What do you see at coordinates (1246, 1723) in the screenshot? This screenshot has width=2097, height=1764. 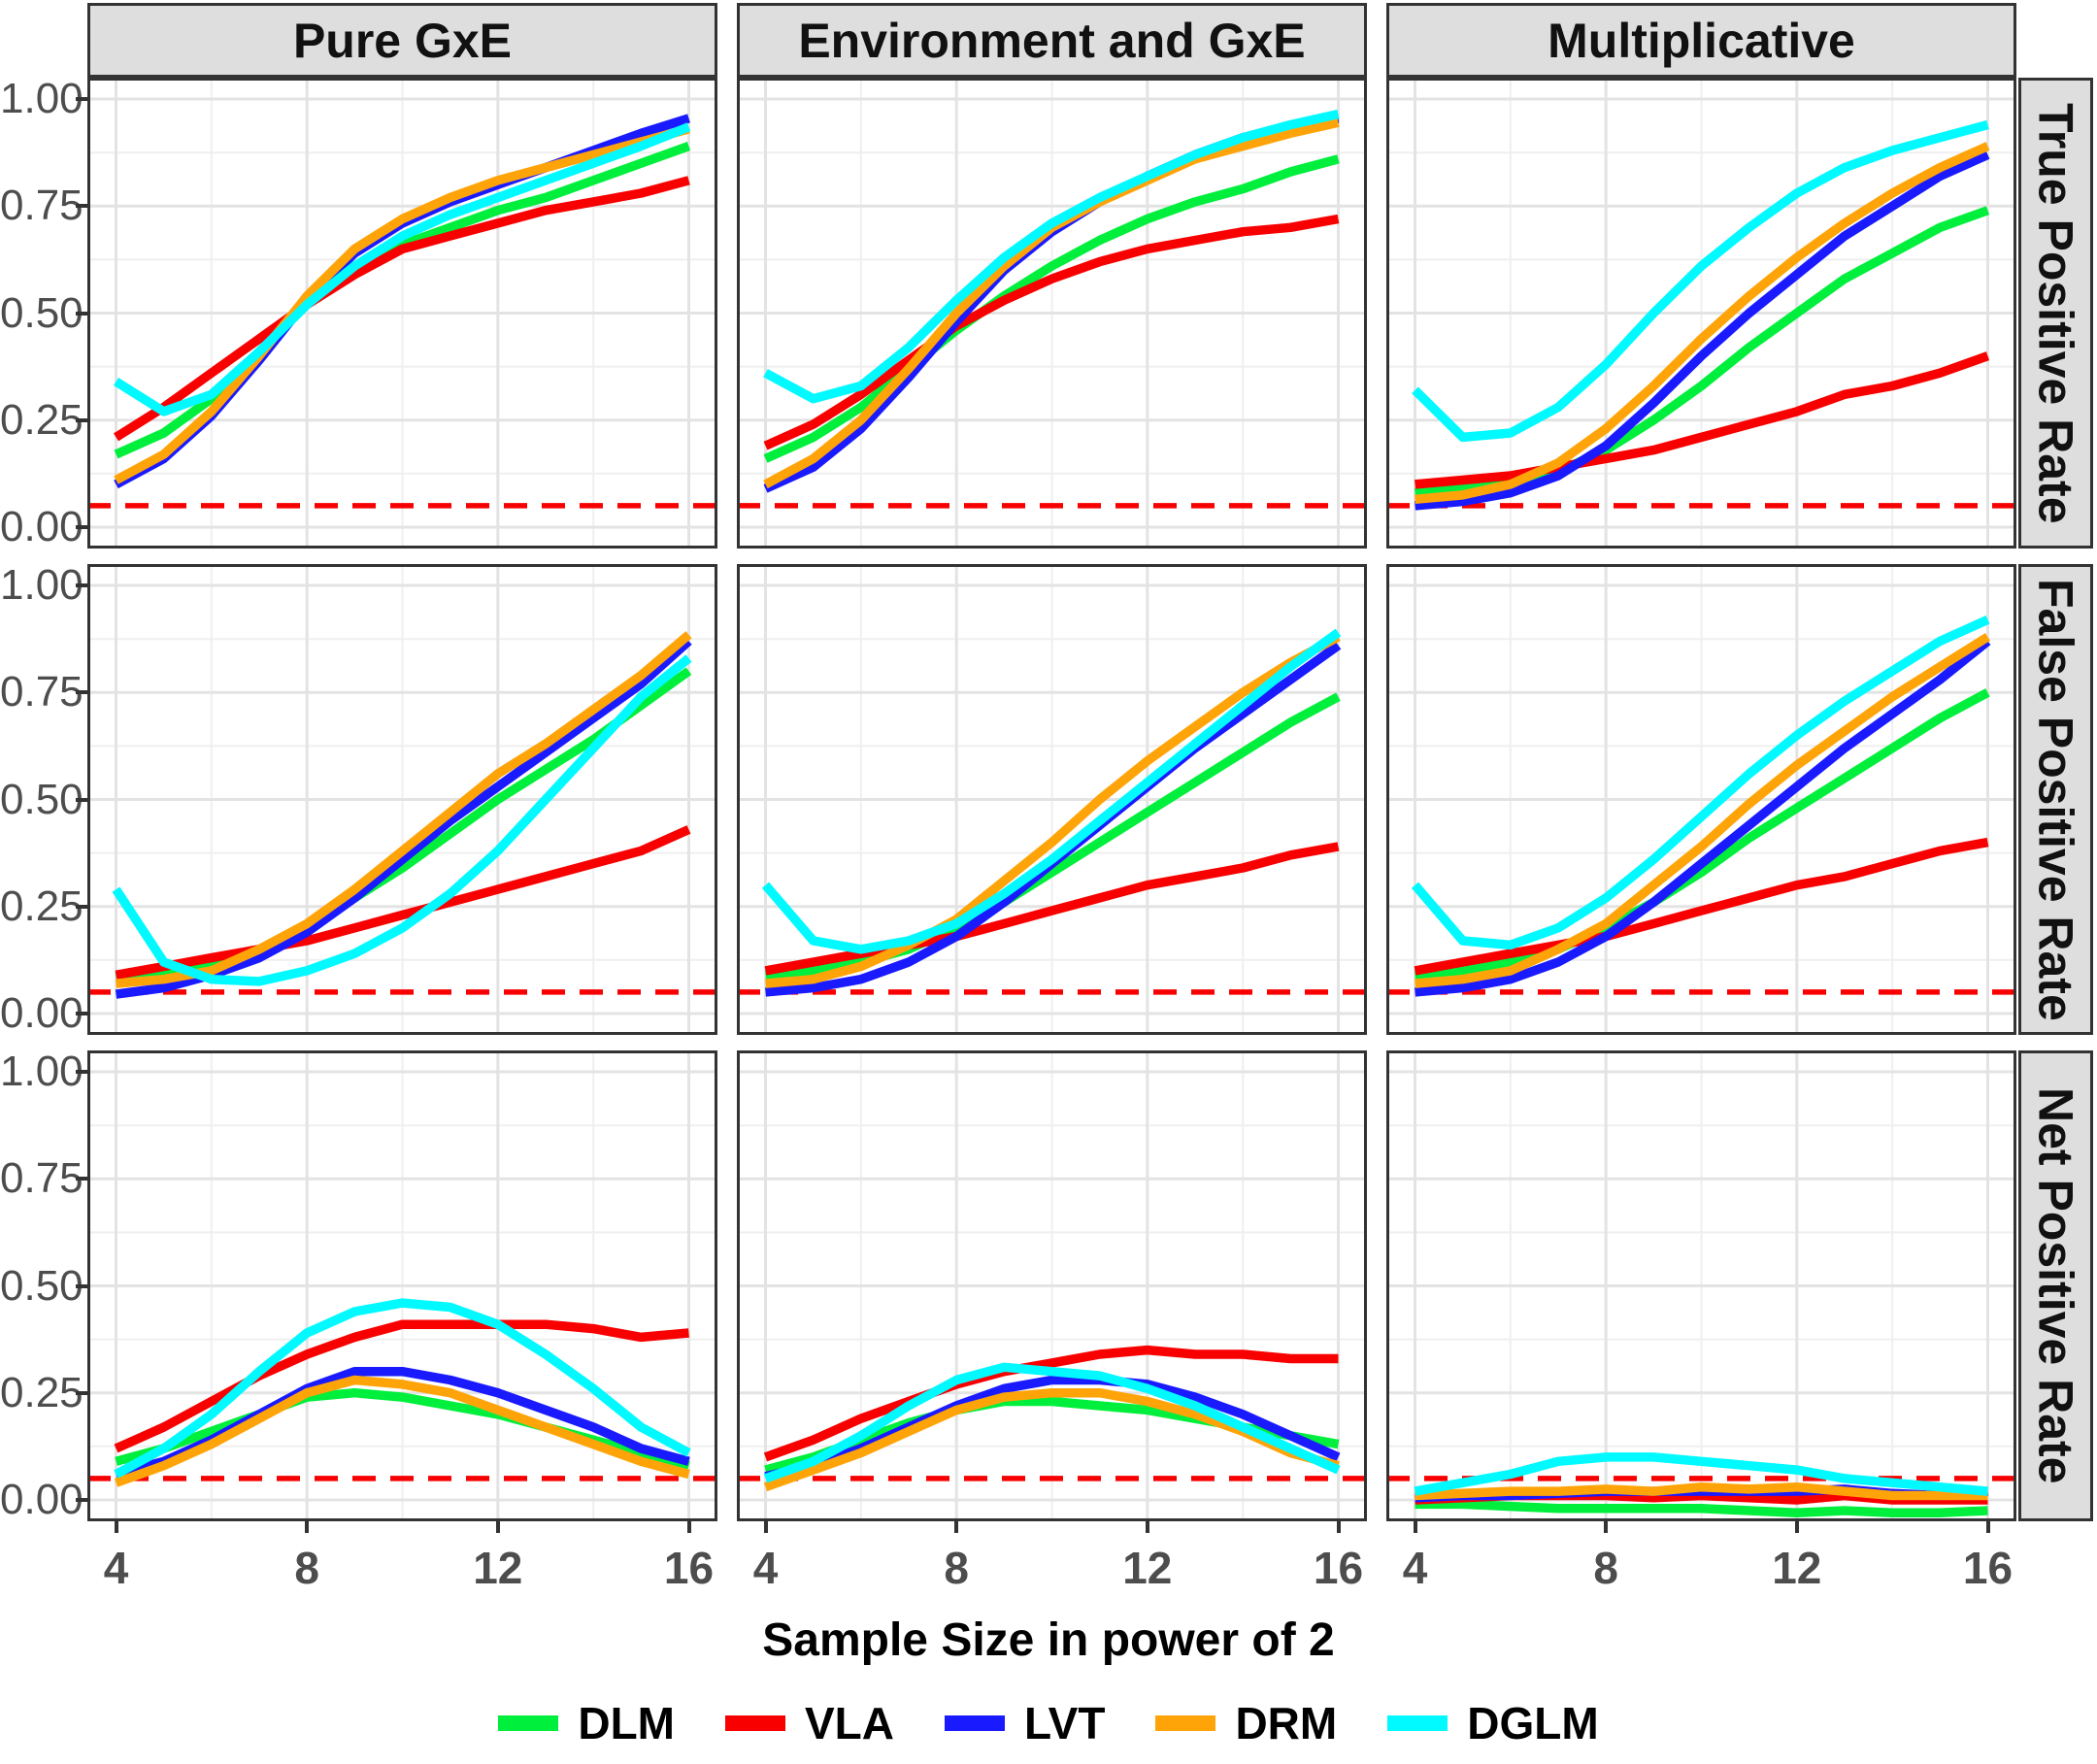 I see `legend-item-drm: DRM` at bounding box center [1246, 1723].